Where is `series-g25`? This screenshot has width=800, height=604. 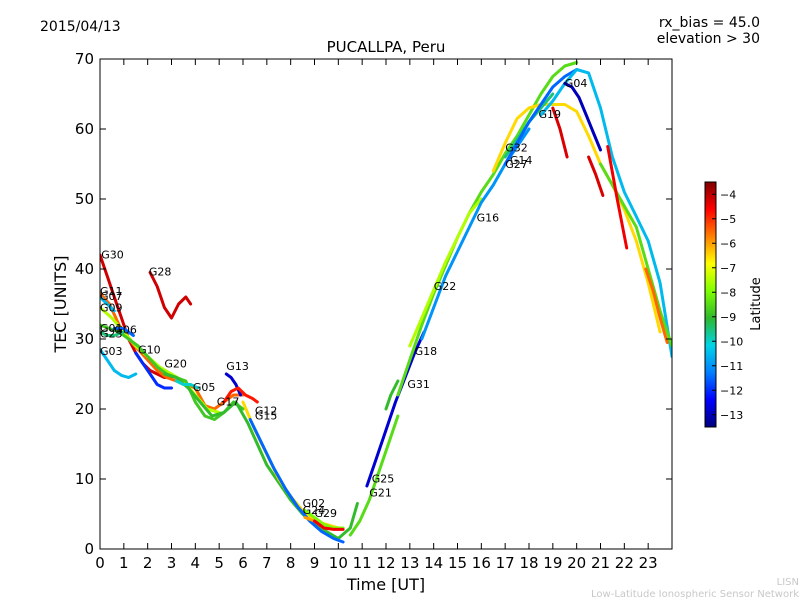 series-g25 is located at coordinates (395, 409).